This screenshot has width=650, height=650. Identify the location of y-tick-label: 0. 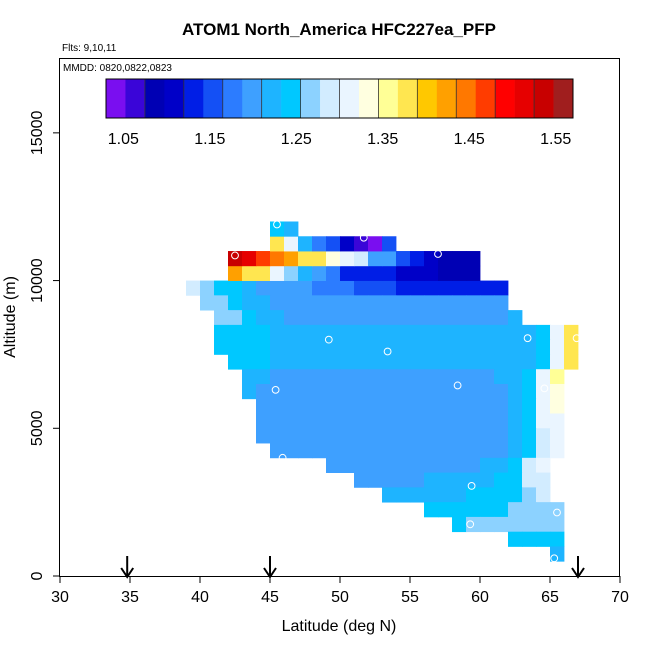
(37, 575).